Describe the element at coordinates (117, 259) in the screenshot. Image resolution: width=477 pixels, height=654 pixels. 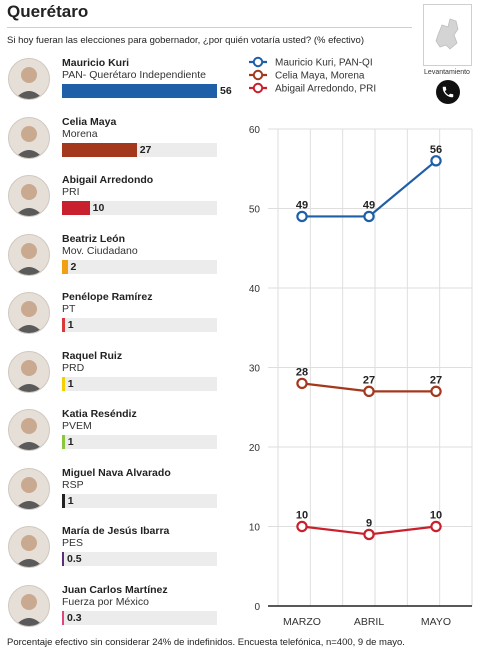
I see `candidate-row: Beatriz León Mov. Ciudadano 2` at that location.